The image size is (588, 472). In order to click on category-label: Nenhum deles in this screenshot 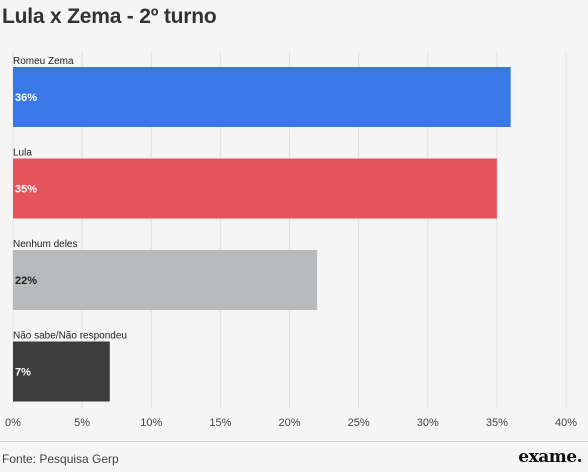, I will do `click(45, 244)`.